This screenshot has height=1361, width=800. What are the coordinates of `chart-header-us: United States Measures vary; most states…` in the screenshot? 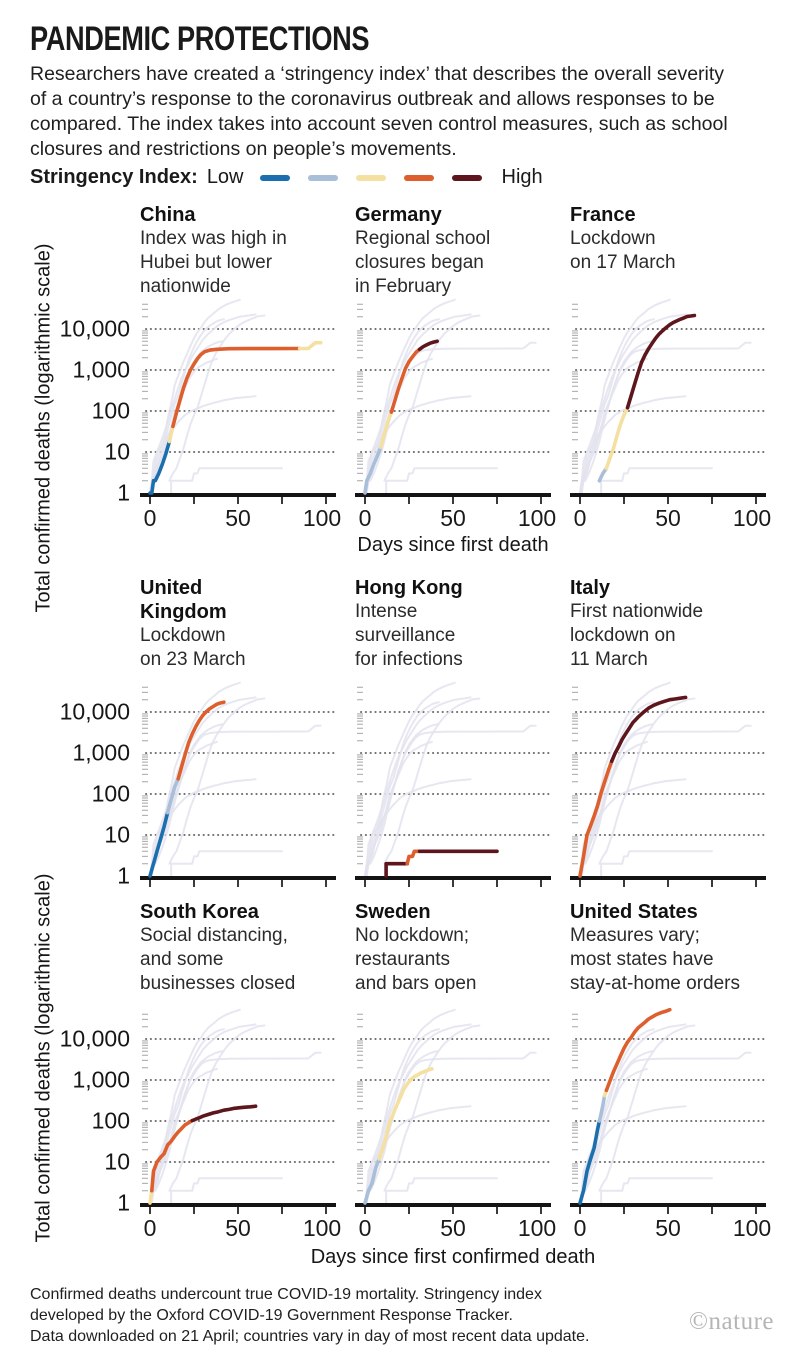 It's located at (671, 948).